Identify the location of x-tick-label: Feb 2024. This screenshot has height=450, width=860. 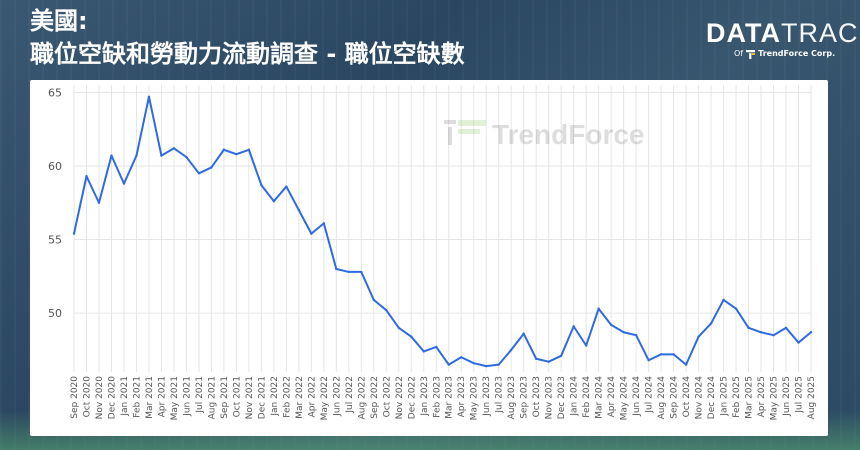
(587, 397).